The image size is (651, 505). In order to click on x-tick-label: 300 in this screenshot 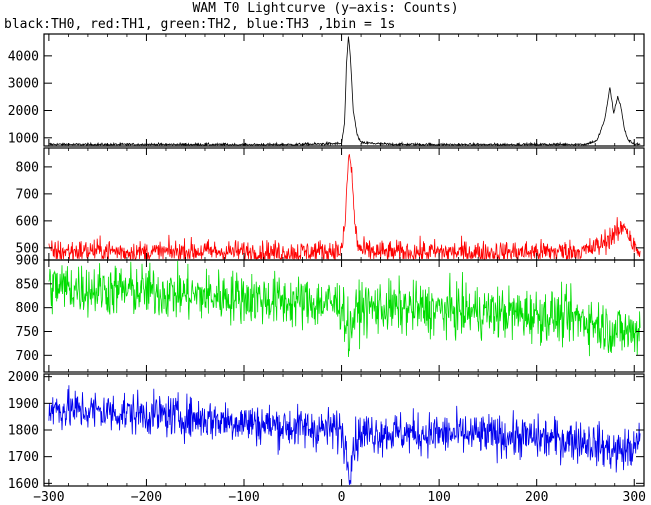, I will do `click(634, 497)`.